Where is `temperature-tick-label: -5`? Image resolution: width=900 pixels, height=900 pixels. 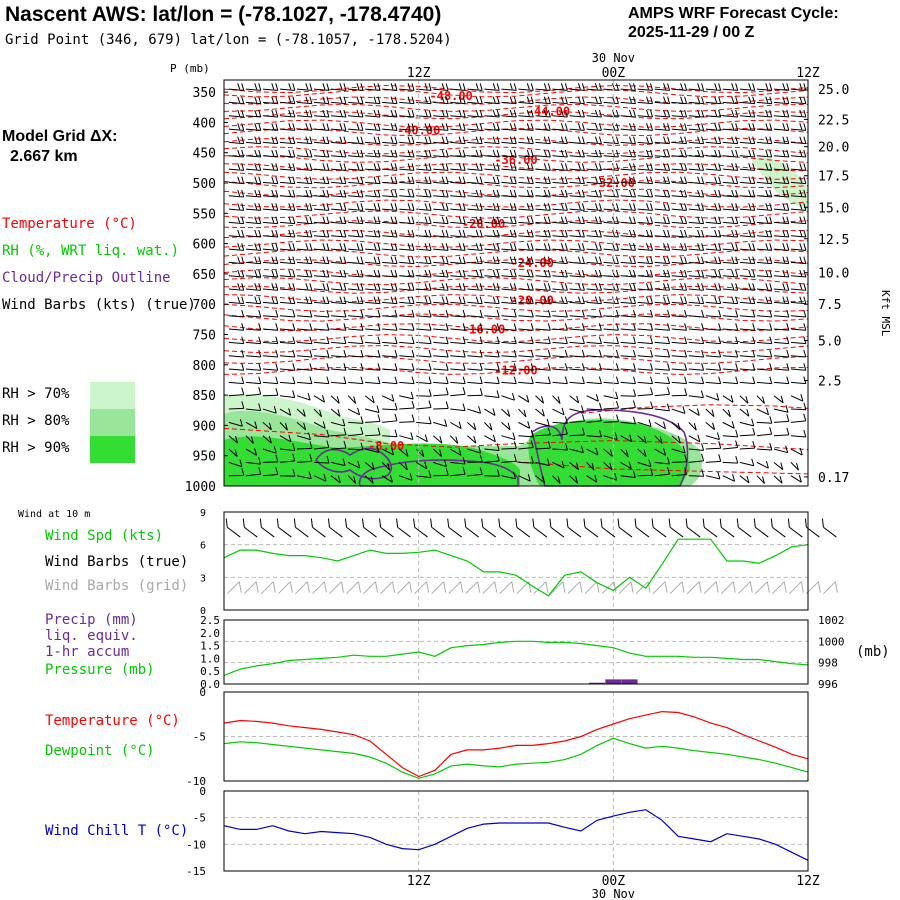
temperature-tick-label: -5 is located at coordinates (199, 737).